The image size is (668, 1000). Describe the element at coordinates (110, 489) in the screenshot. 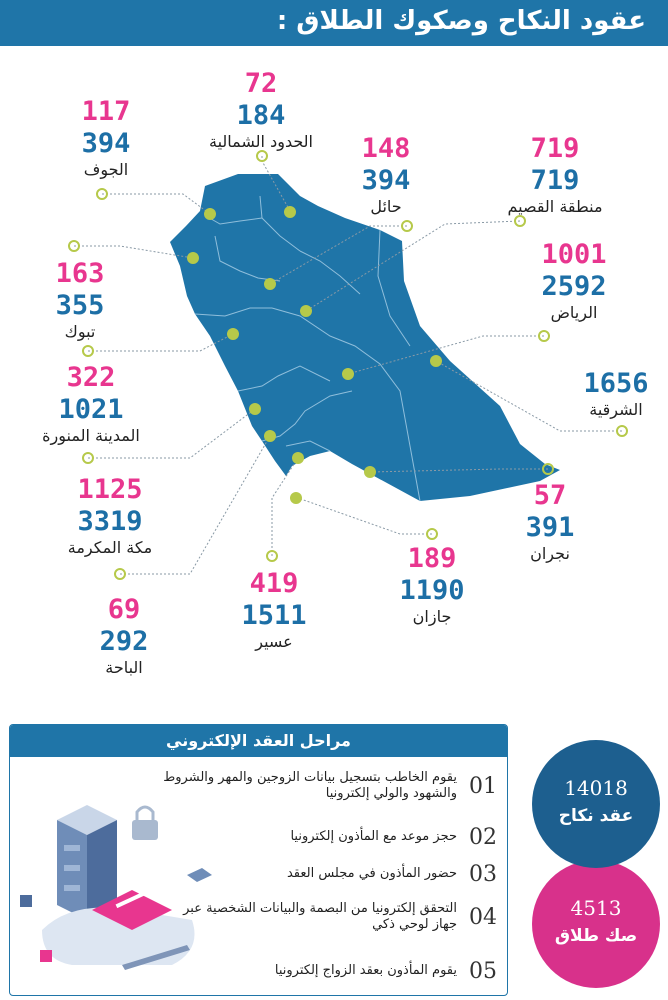

I see `marriage-count: 1125` at that location.